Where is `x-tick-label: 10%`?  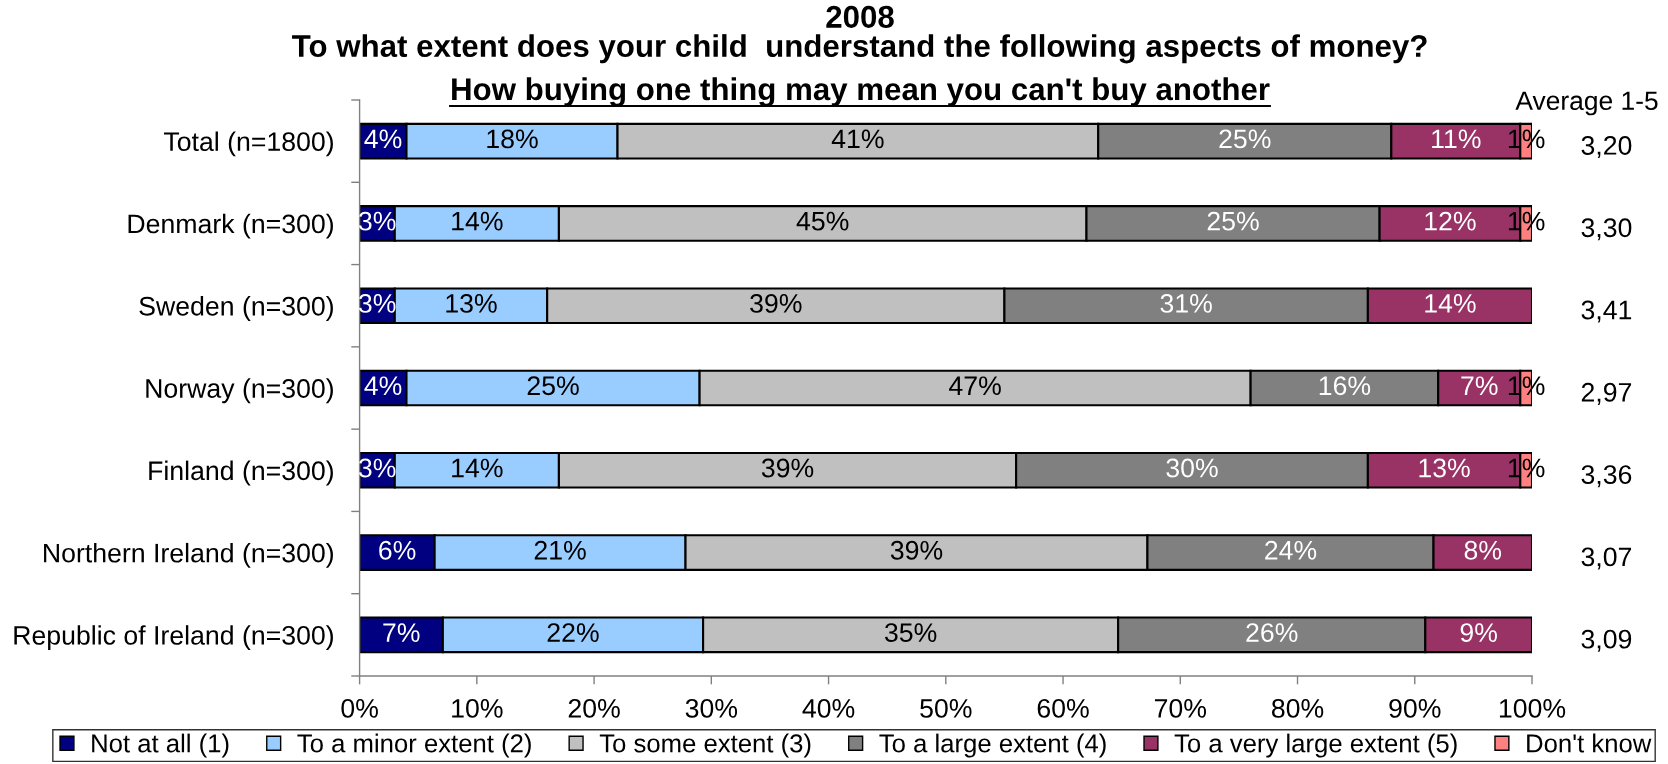 x-tick-label: 10% is located at coordinates (477, 708).